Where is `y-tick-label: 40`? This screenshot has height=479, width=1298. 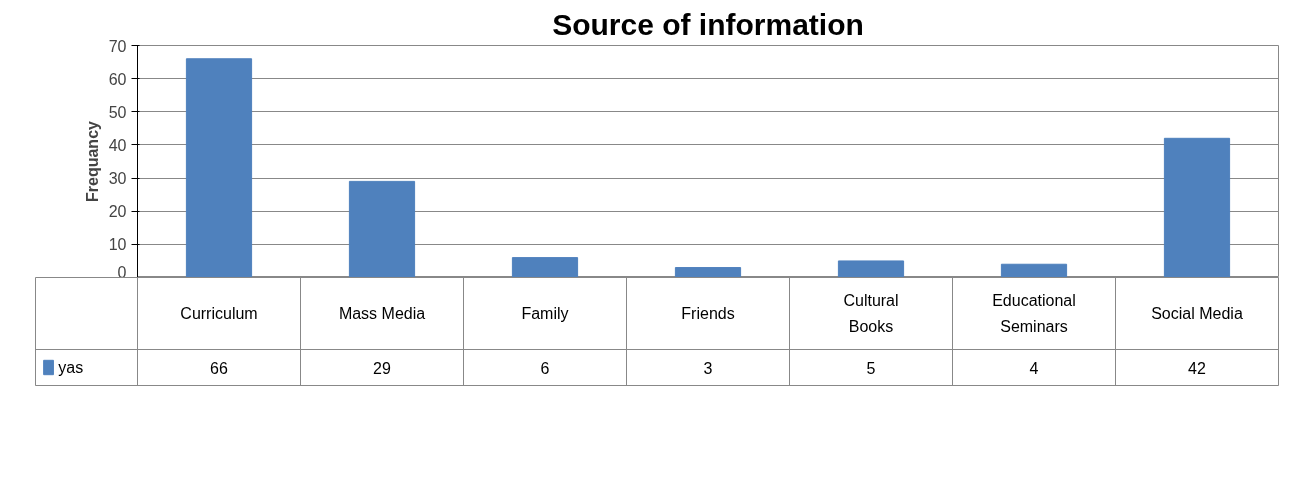
y-tick-label: 40 is located at coordinates (117, 145).